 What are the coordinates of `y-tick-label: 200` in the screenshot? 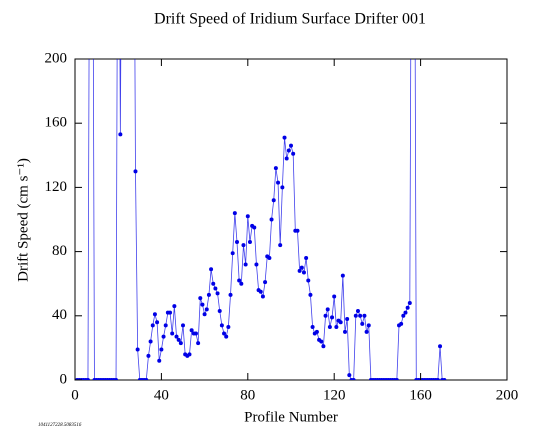 It's located at (56, 58).